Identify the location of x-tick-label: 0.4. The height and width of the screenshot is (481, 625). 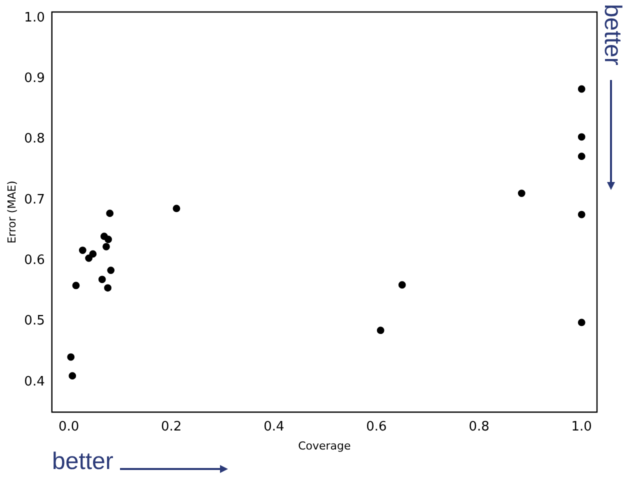
(274, 426).